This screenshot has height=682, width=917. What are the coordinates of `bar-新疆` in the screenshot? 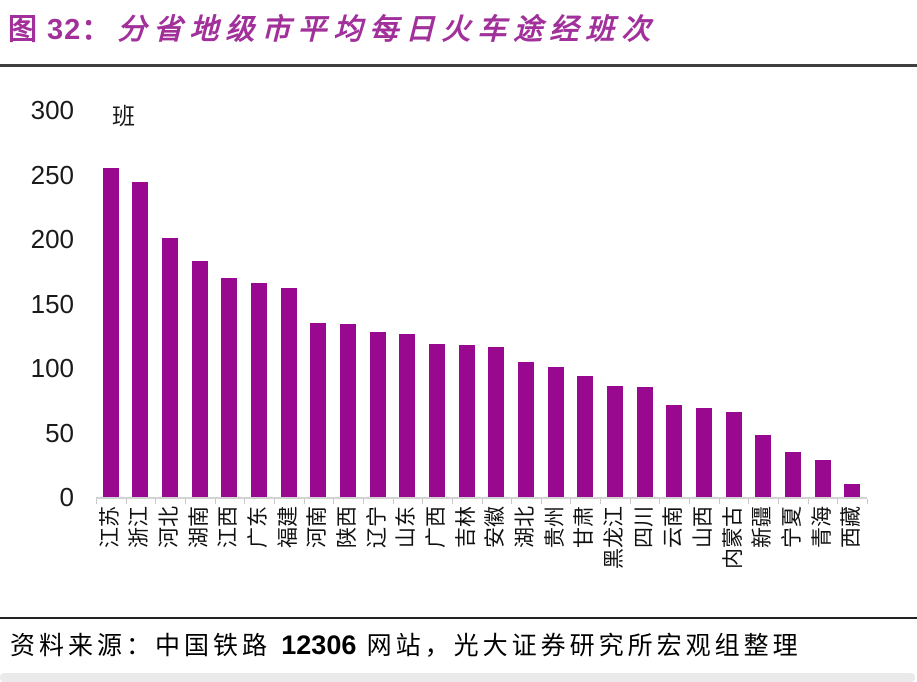 It's located at (763, 466).